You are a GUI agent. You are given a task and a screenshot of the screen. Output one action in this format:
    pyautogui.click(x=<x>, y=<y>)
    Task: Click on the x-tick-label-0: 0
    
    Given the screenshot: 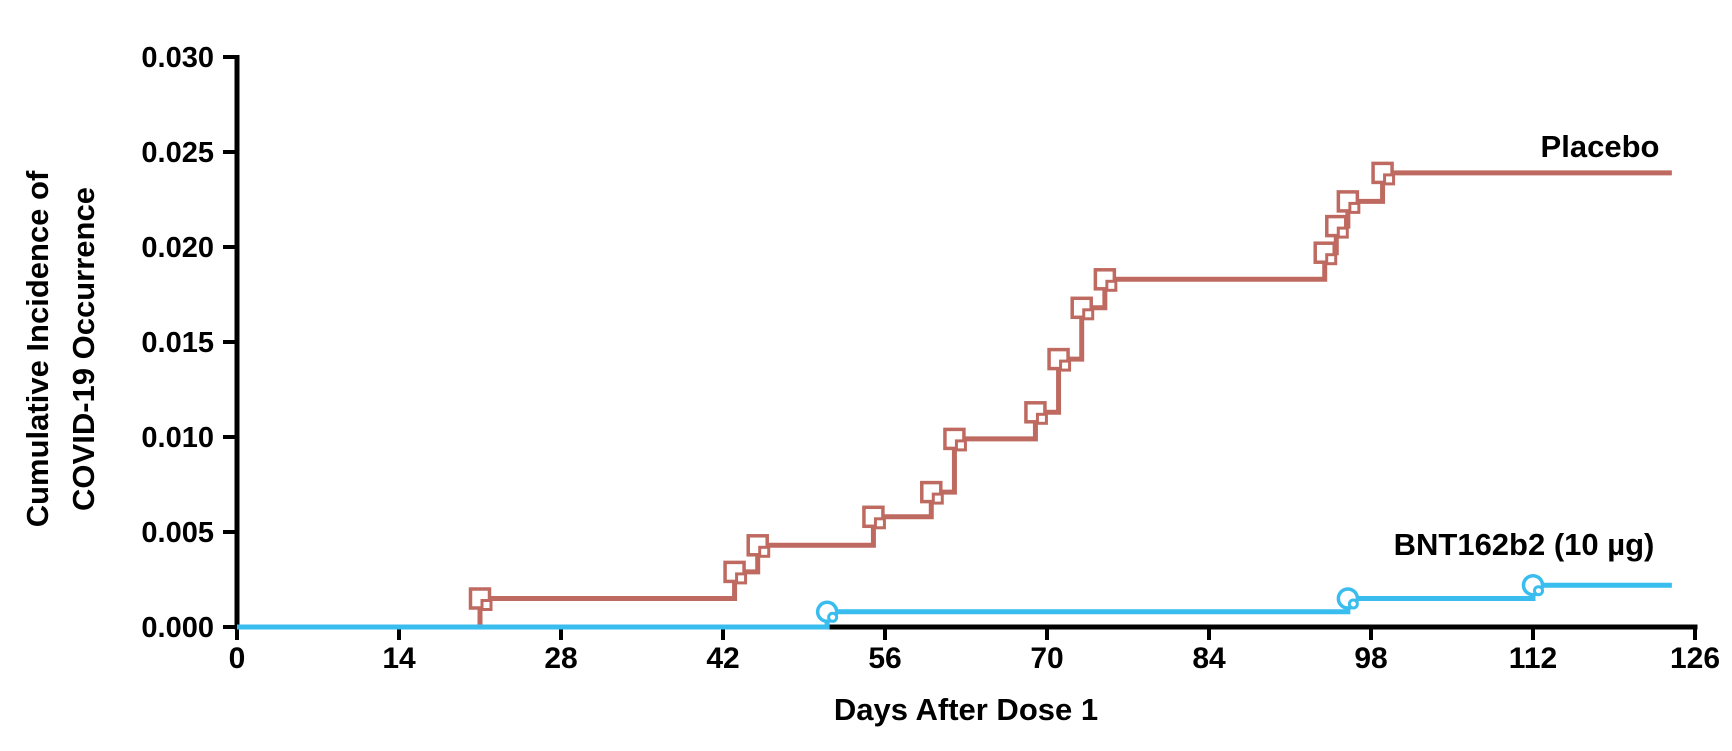 What is the action you would take?
    pyautogui.click(x=237, y=658)
    